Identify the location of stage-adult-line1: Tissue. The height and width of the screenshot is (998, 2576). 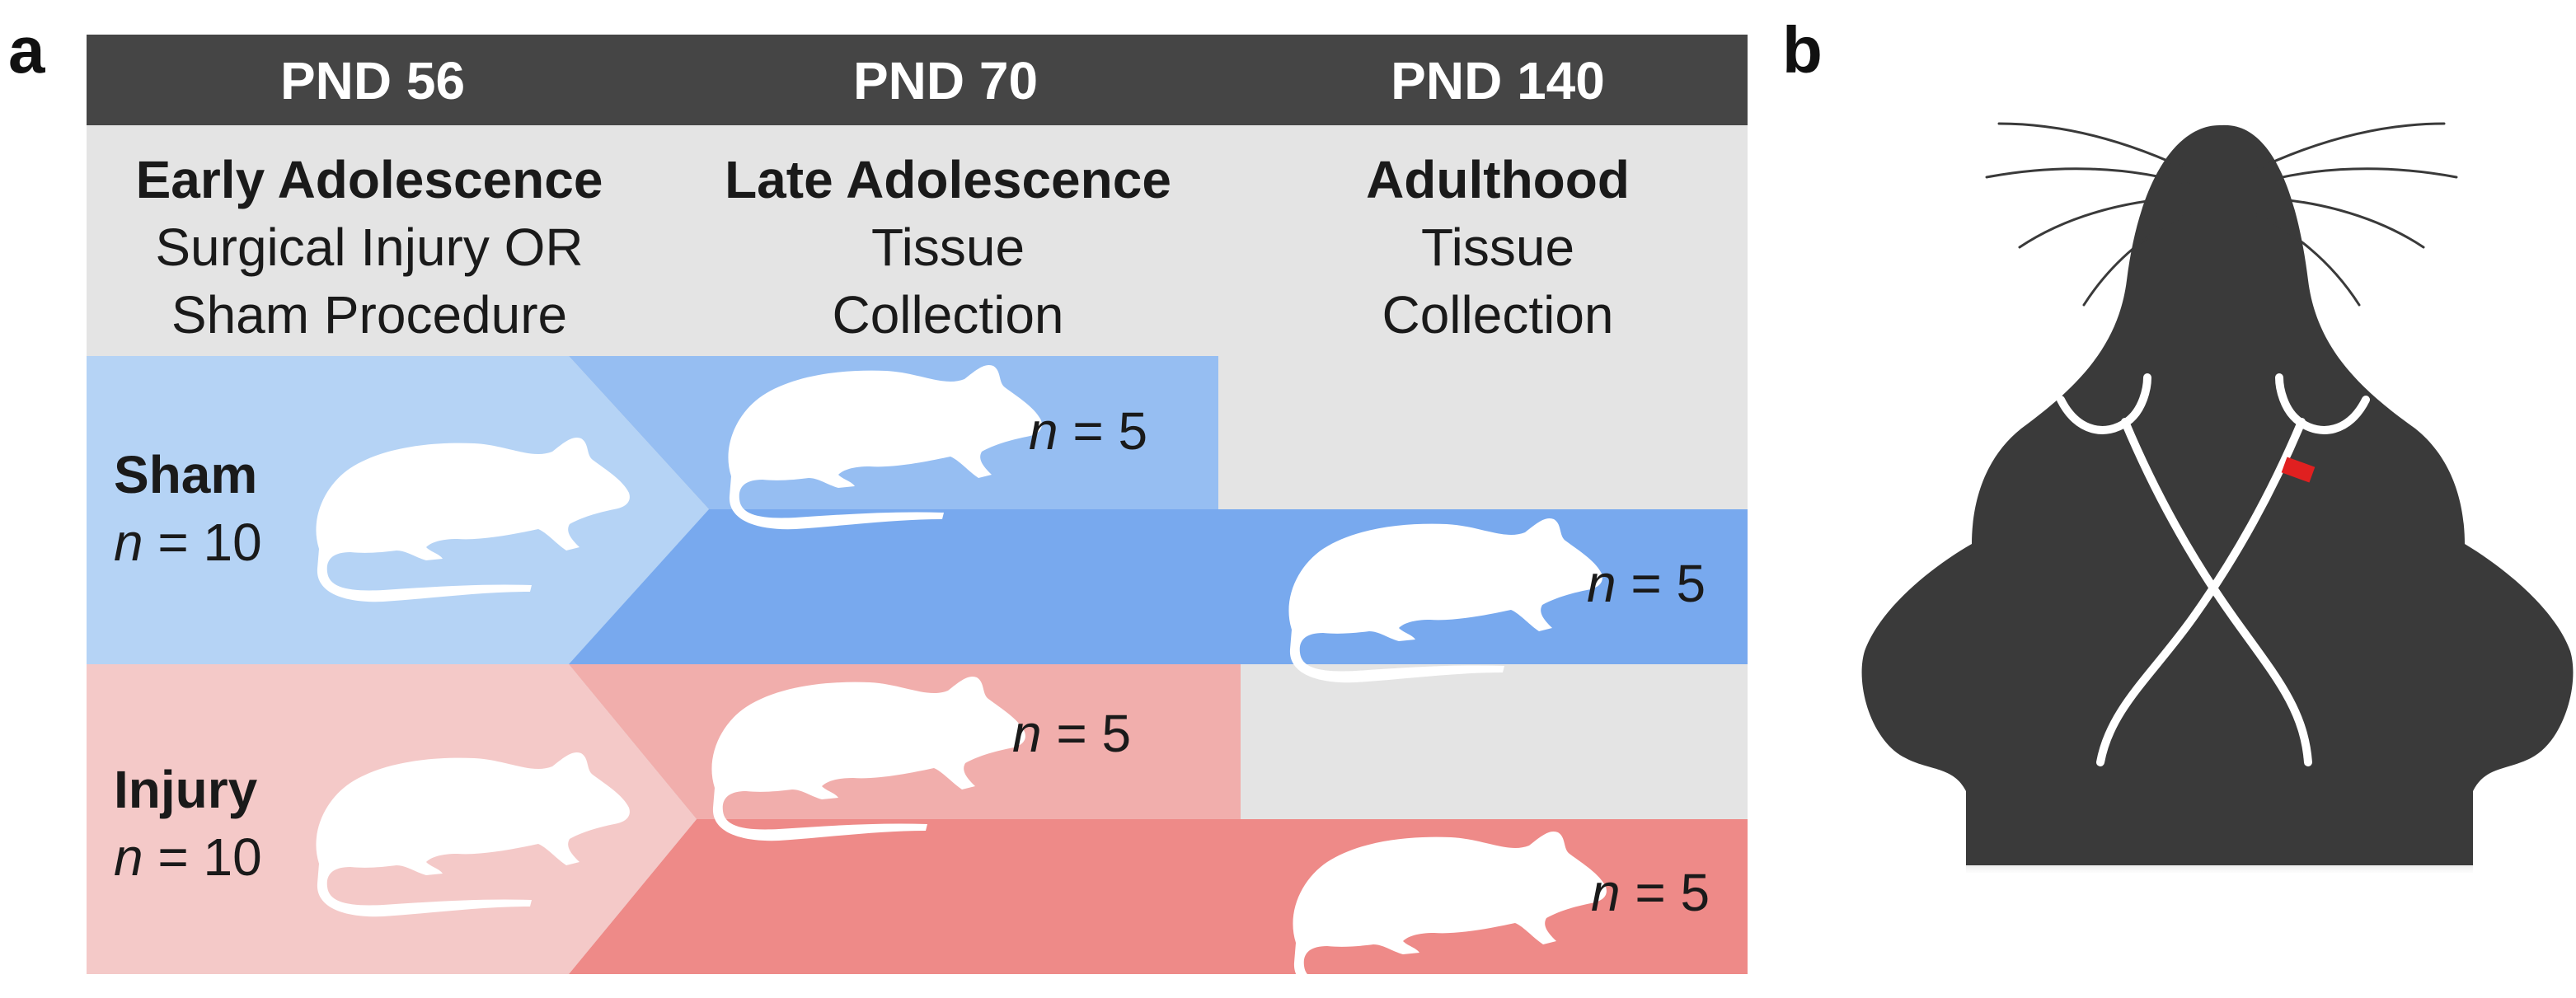
(1497, 248).